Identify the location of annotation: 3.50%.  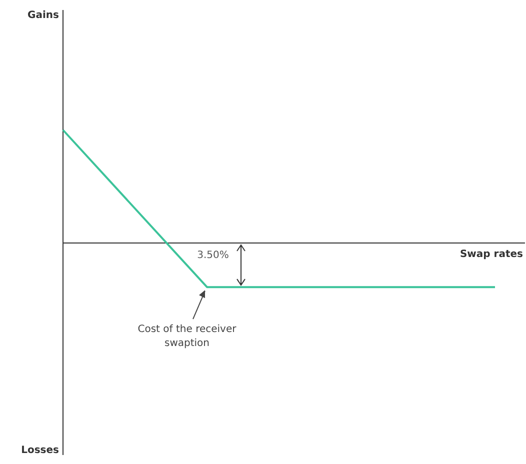
(213, 255).